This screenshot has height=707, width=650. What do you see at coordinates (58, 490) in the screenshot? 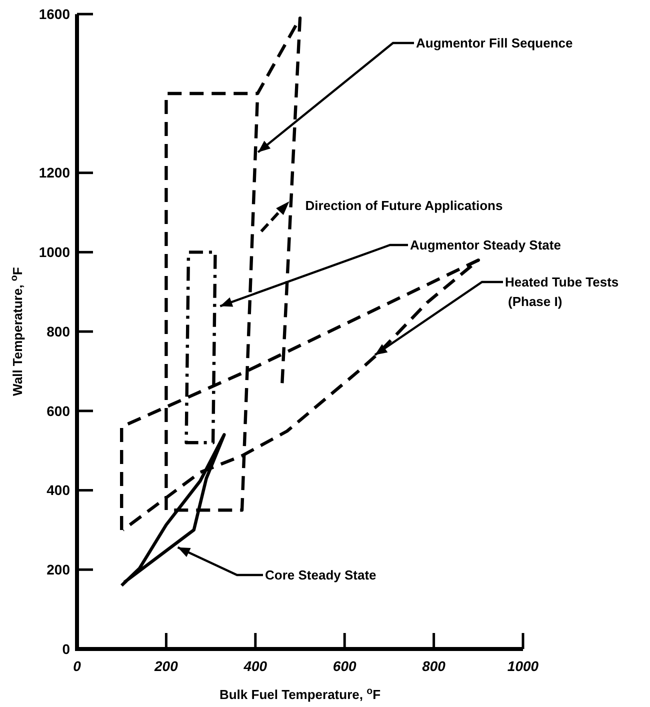
I see `y-tick-label: 400` at bounding box center [58, 490].